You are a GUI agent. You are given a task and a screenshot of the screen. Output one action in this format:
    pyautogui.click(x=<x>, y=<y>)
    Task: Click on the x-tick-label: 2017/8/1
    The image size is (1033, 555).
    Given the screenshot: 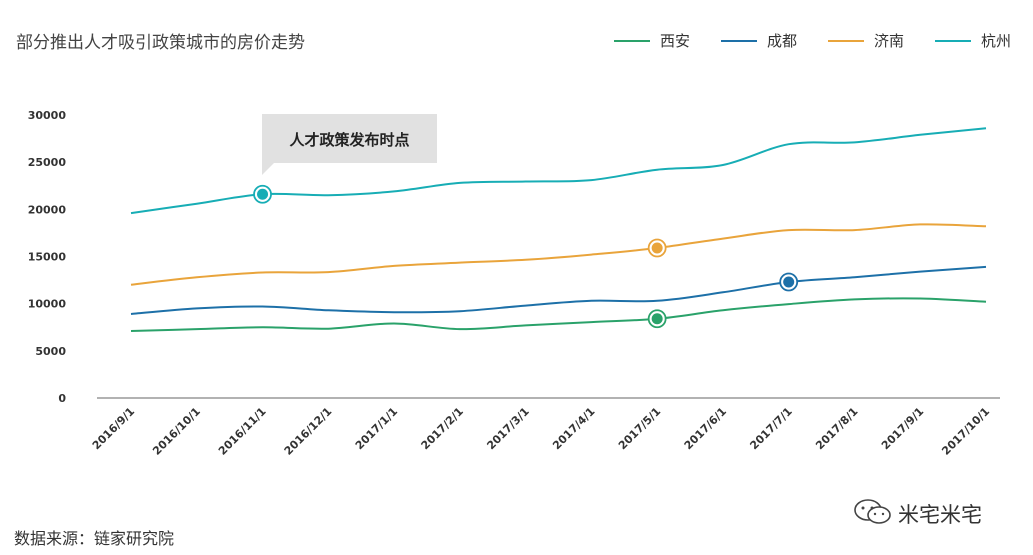 What is the action you would take?
    pyautogui.click(x=836, y=428)
    